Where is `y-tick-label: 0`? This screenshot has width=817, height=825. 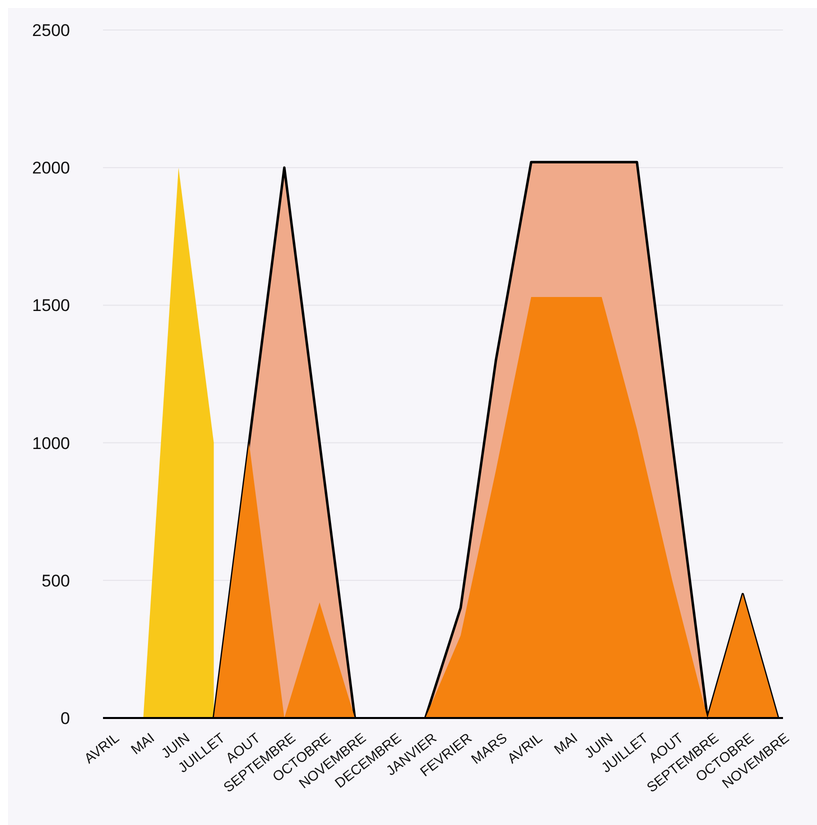
y-tick-label: 0 is located at coordinates (65, 718).